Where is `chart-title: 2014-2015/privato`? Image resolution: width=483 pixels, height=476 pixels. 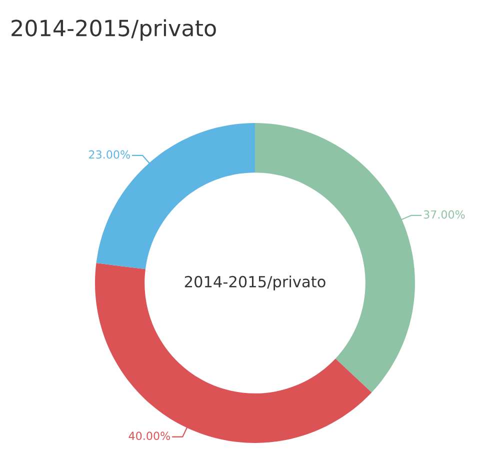
chart-title: 2014-2015/privato is located at coordinates (114, 30).